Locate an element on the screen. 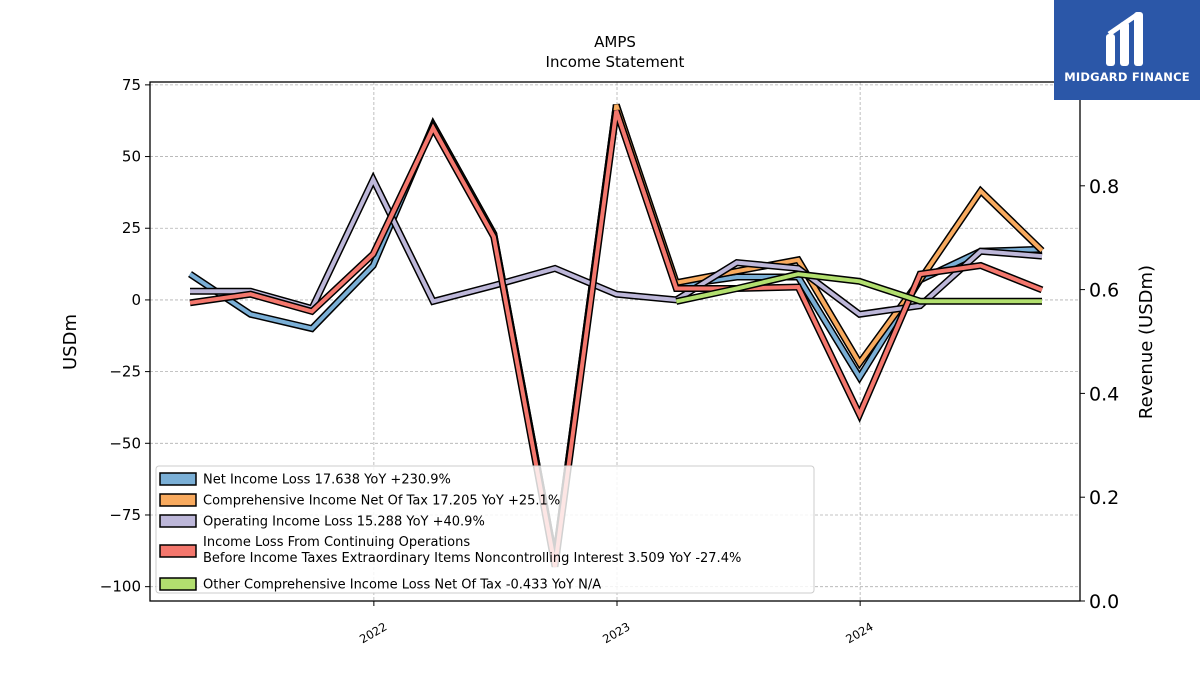  chart-subtitle: Income Statement is located at coordinates (615, 62).